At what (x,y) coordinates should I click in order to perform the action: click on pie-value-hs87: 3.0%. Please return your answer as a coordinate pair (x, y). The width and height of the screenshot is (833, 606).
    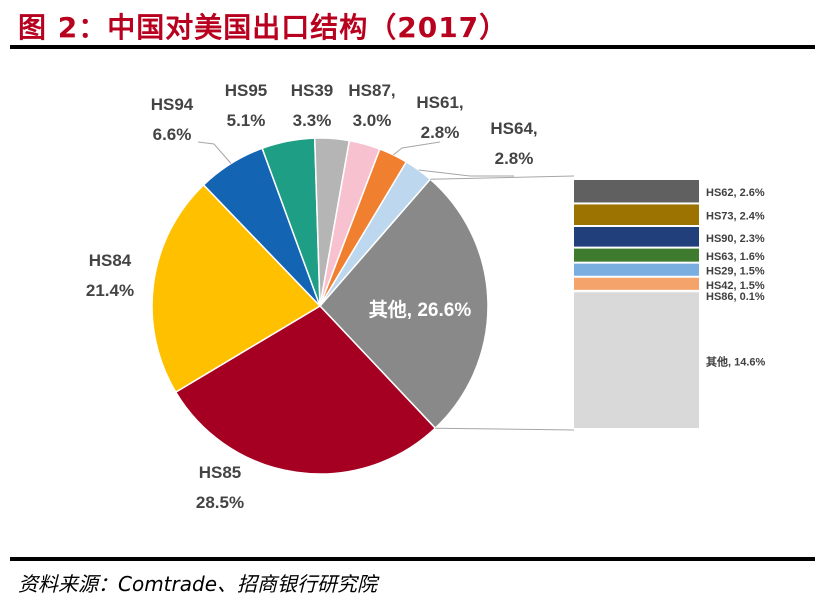
    Looking at the image, I should click on (372, 120).